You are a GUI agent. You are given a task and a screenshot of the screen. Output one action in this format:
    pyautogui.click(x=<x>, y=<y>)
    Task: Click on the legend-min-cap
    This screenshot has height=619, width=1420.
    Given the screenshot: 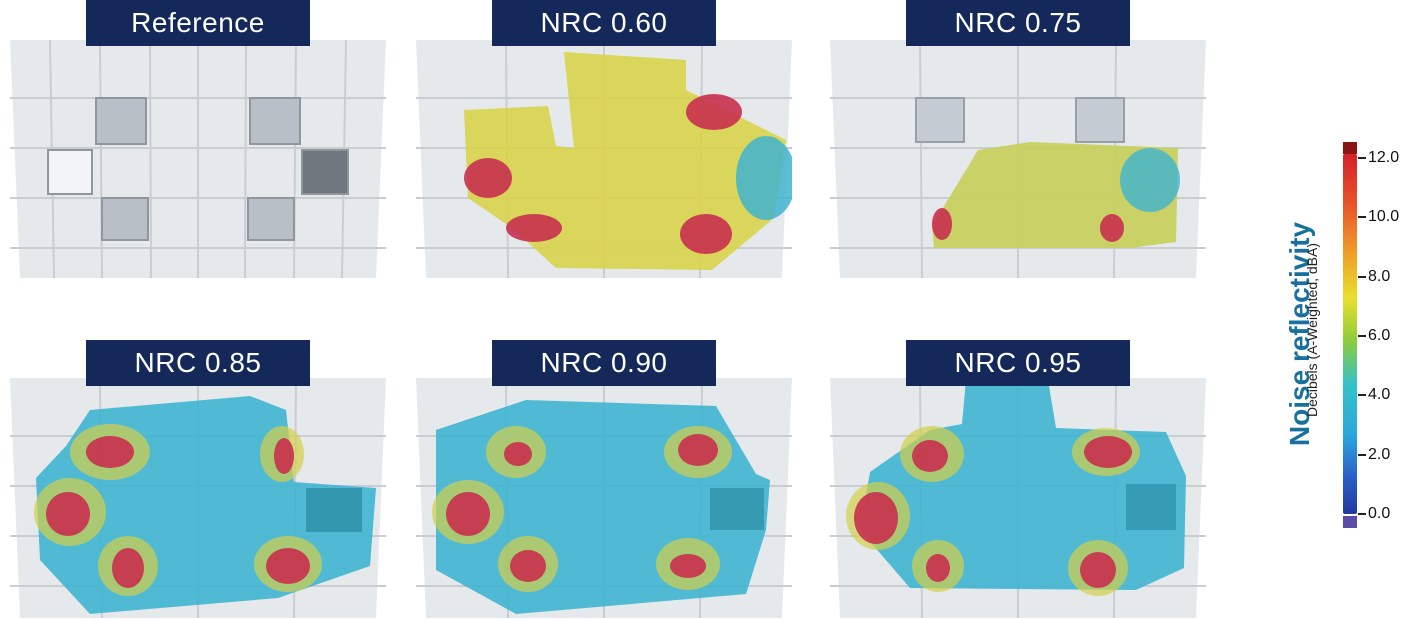 What is the action you would take?
    pyautogui.click(x=1350, y=522)
    